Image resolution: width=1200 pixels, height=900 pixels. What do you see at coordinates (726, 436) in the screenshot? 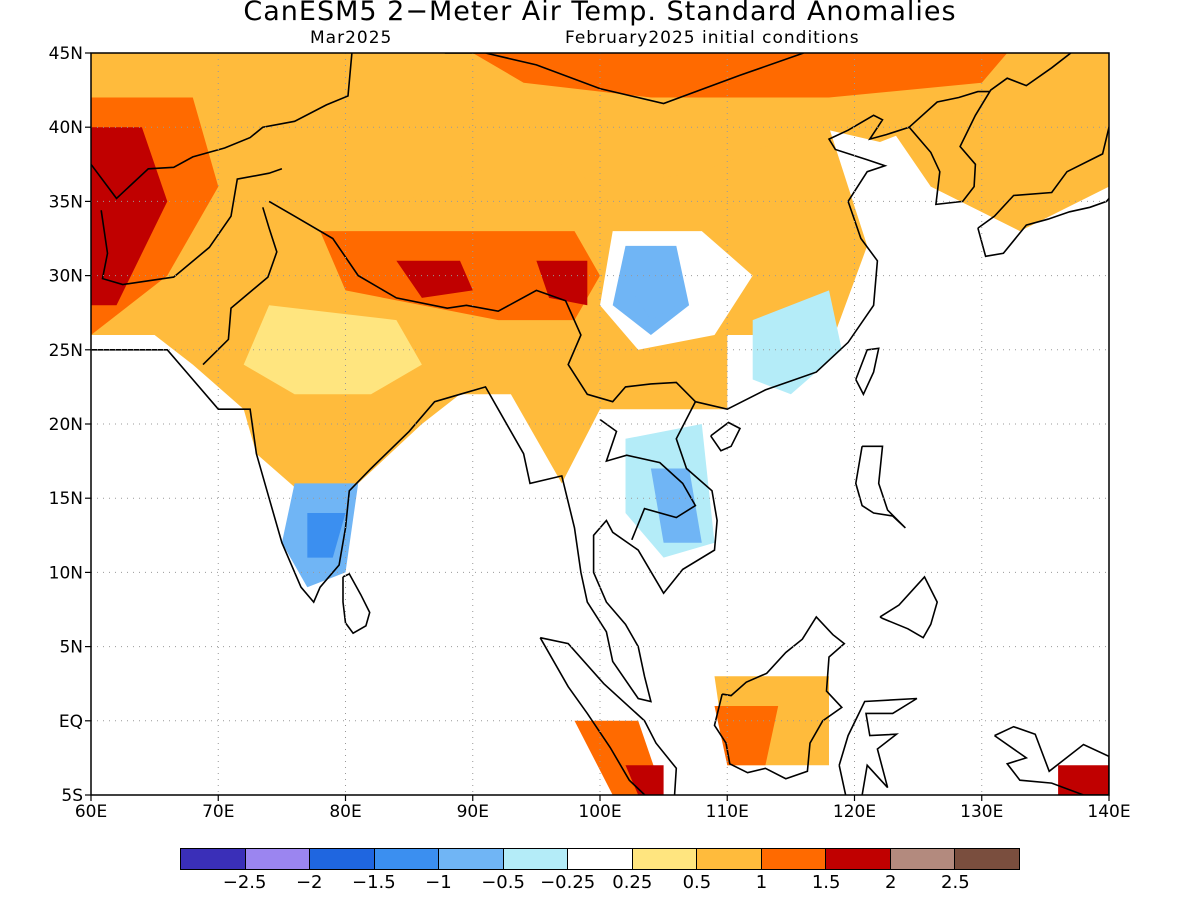
I see `coast-hainan` at bounding box center [726, 436].